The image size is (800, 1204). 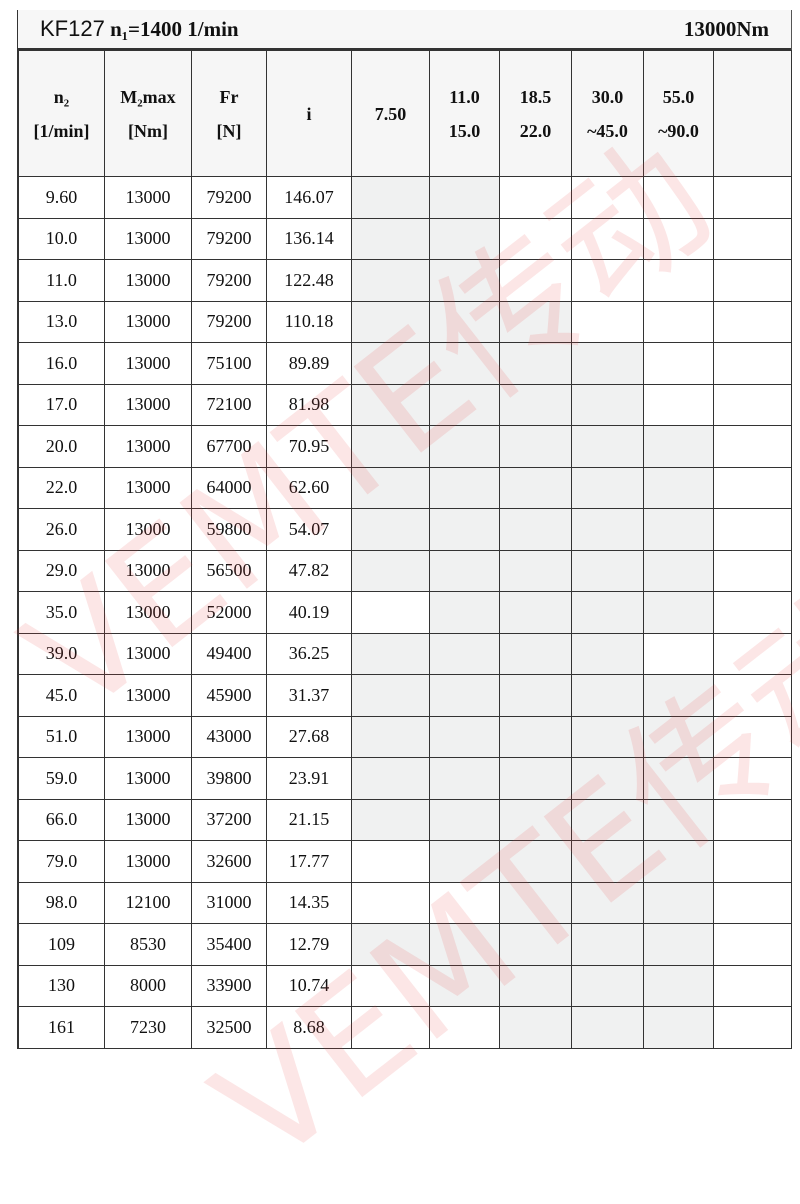 What do you see at coordinates (229, 570) in the screenshot?
I see `cell-fr: 56500` at bounding box center [229, 570].